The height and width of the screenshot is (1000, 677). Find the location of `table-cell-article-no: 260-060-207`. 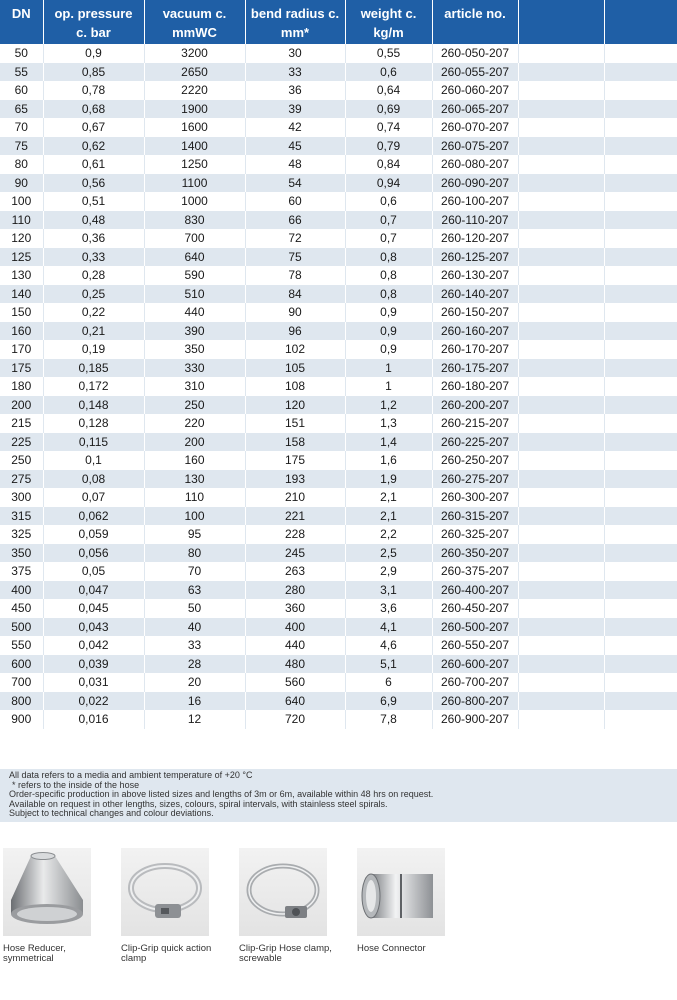

table-cell-article-no: 260-060-207 is located at coordinates (475, 90).